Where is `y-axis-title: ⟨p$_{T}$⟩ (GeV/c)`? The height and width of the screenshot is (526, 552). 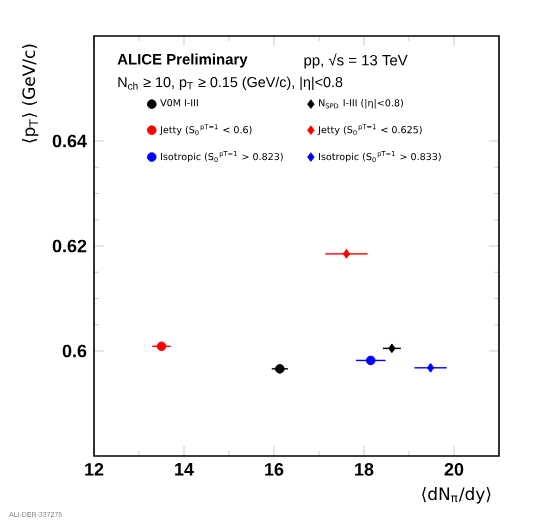 y-axis-title: ⟨p$_{T}$⟩ (GeV/c) is located at coordinates (30, 93).